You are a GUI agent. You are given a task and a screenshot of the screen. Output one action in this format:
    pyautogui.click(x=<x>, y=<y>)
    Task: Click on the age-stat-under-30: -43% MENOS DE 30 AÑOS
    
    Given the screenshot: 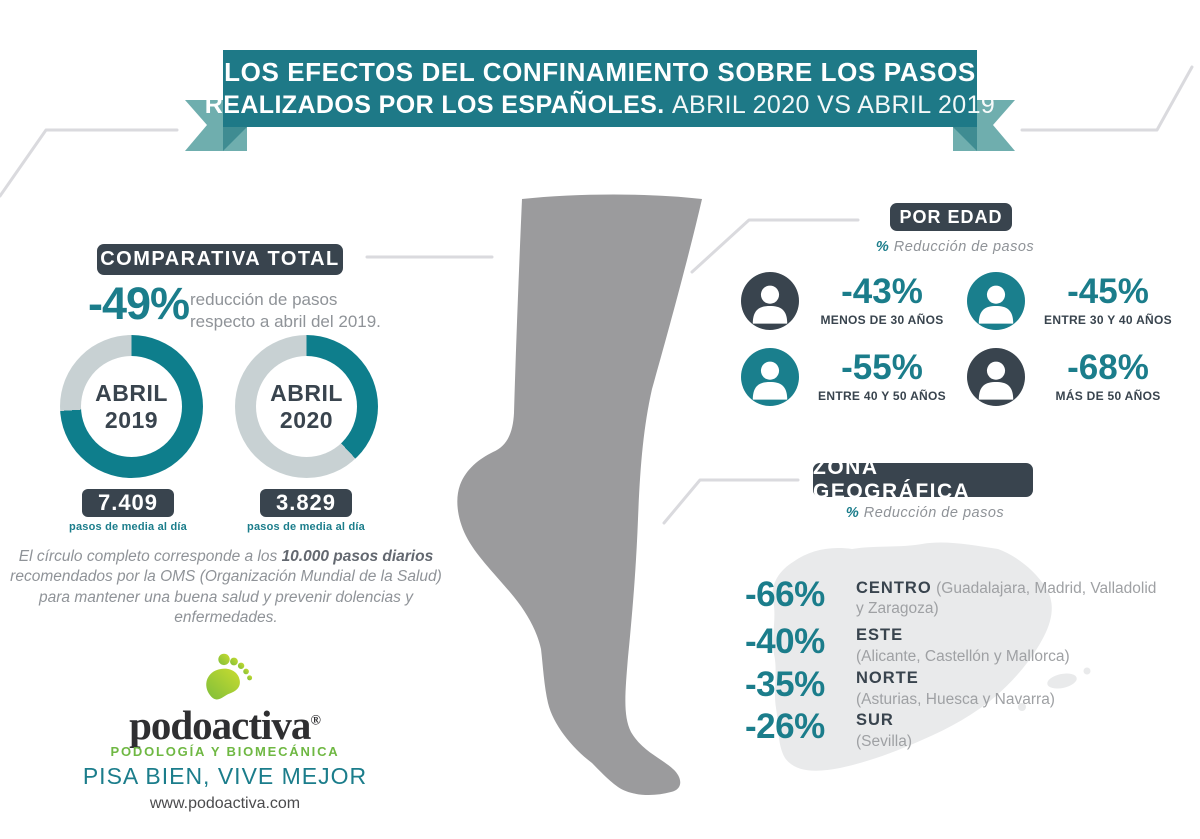 What is the action you would take?
    pyautogui.click(x=847, y=301)
    